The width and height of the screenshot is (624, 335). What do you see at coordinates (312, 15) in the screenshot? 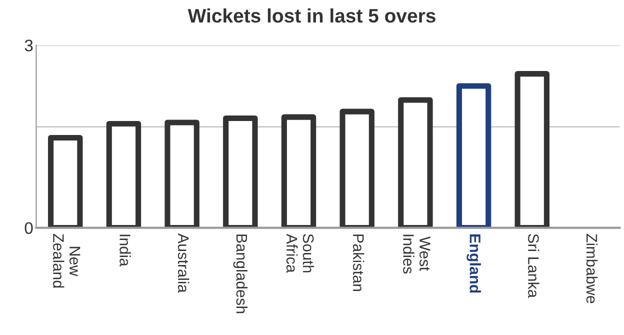
I see `chart-title: Wickets lost in last 5 overs` at bounding box center [312, 15].